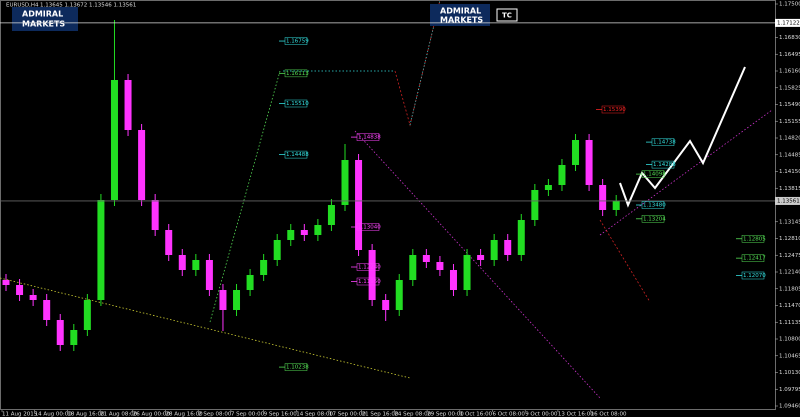 The image size is (800, 417). What do you see at coordinates (541, 414) in the screenshot?
I see `x-tick-label: 9 Oct 00:00` at bounding box center [541, 414].